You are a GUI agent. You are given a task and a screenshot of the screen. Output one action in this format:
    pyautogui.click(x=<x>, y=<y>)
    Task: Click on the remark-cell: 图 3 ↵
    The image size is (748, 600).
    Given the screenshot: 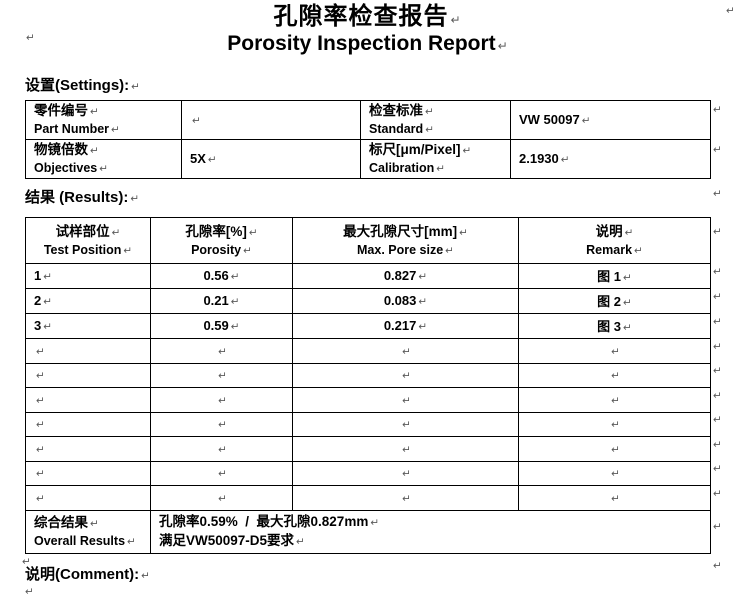 What is the action you would take?
    pyautogui.click(x=614, y=326)
    